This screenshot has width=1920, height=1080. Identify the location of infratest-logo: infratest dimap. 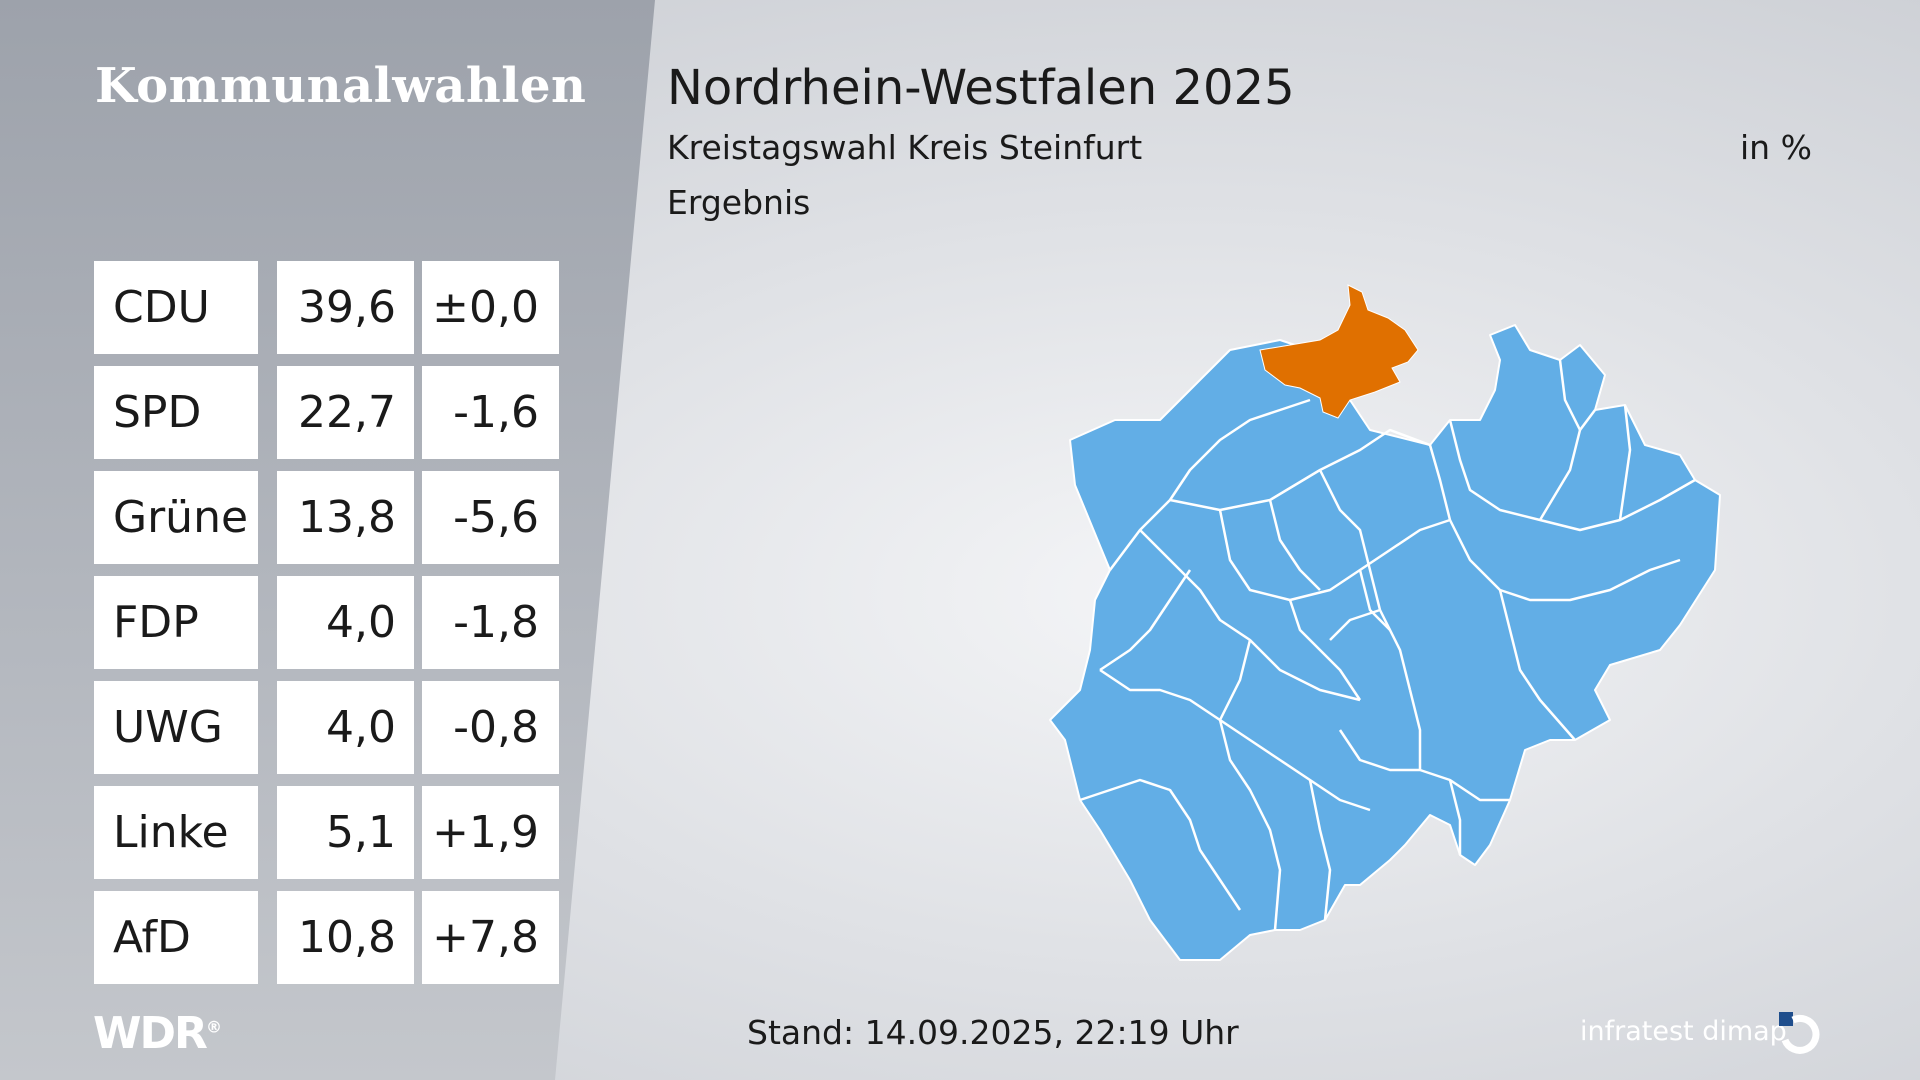
(1683, 1031).